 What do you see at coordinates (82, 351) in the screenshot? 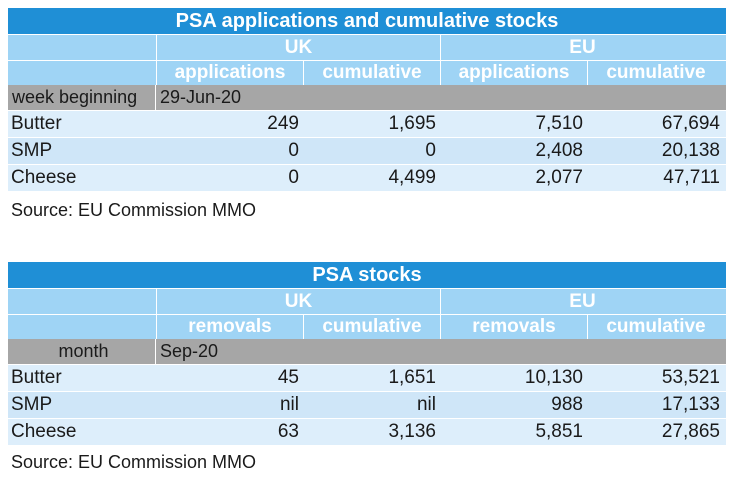
I see `meta-label: month` at bounding box center [82, 351].